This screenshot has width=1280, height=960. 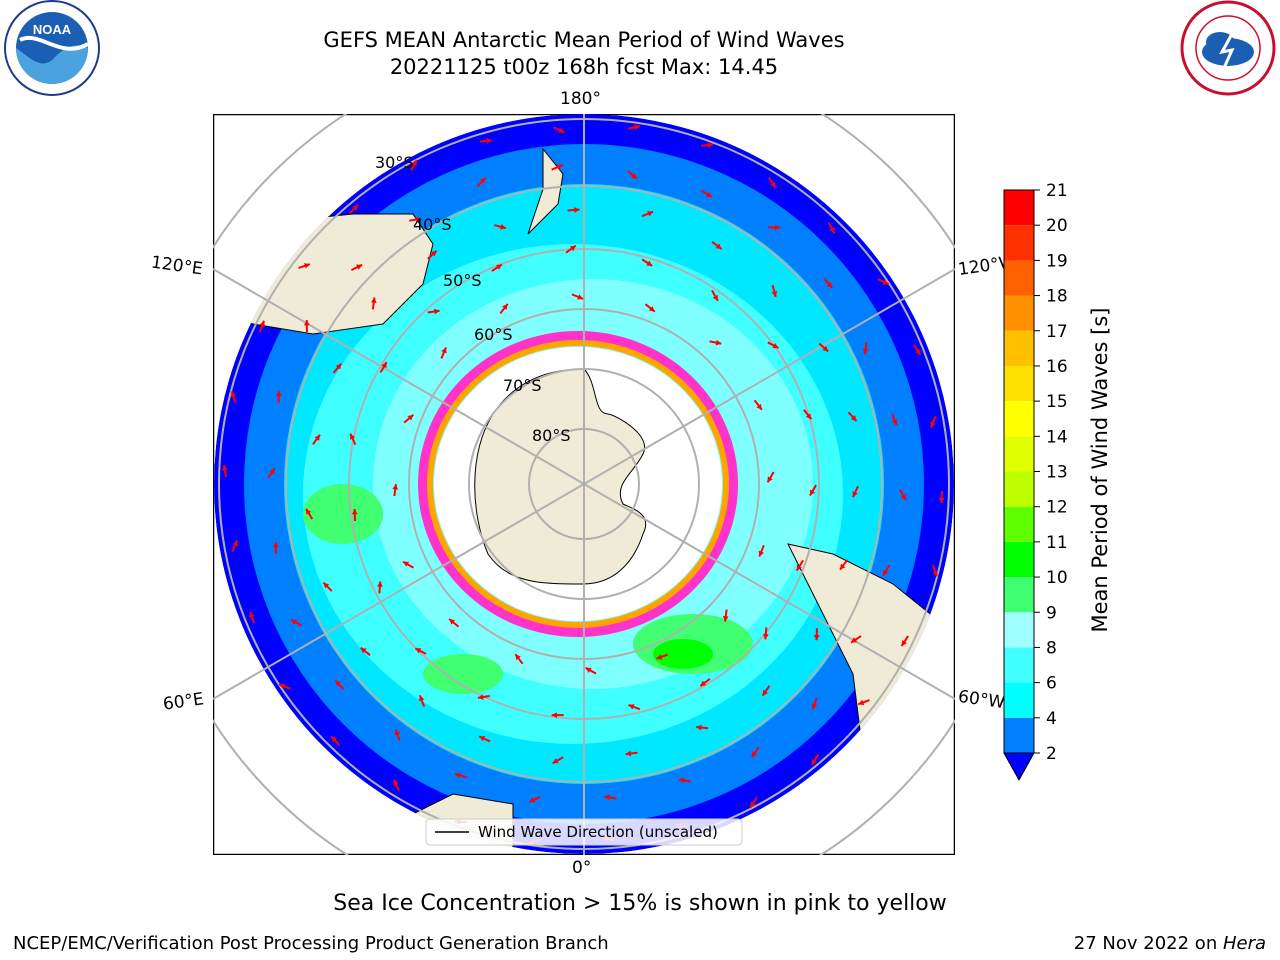 What do you see at coordinates (462, 280) in the screenshot?
I see `lat-label-50s: 50°S` at bounding box center [462, 280].